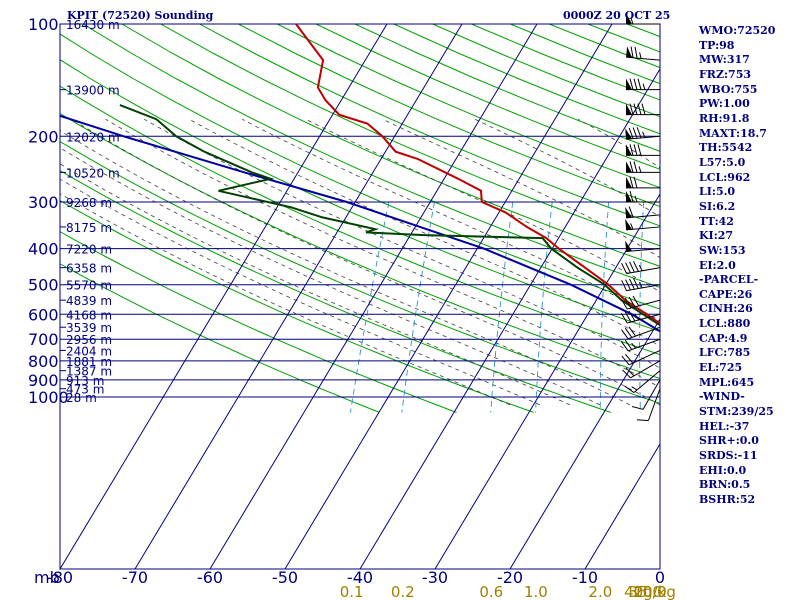  What do you see at coordinates (585, 577) in the screenshot?
I see `temperature-tick-label: -10` at bounding box center [585, 577].